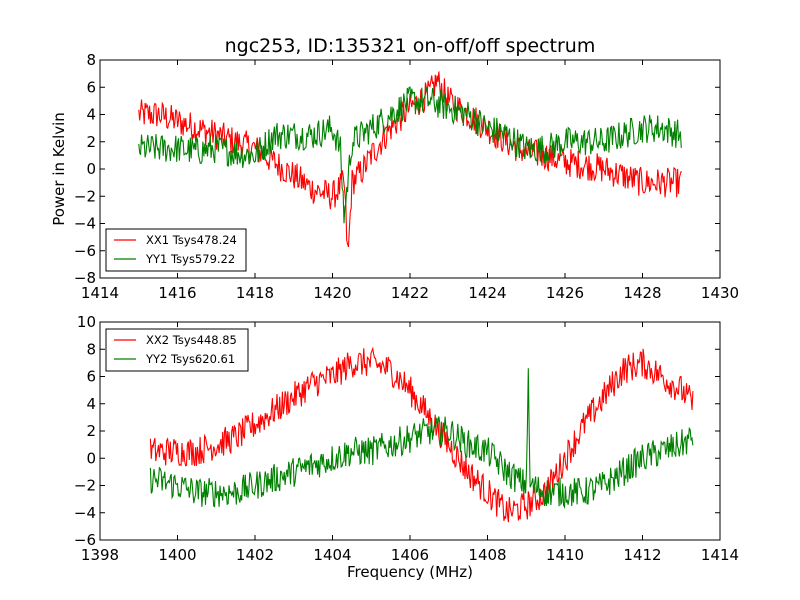  What do you see at coordinates (332, 555) in the screenshot?
I see `x-tick-label: 1404` at bounding box center [332, 555].